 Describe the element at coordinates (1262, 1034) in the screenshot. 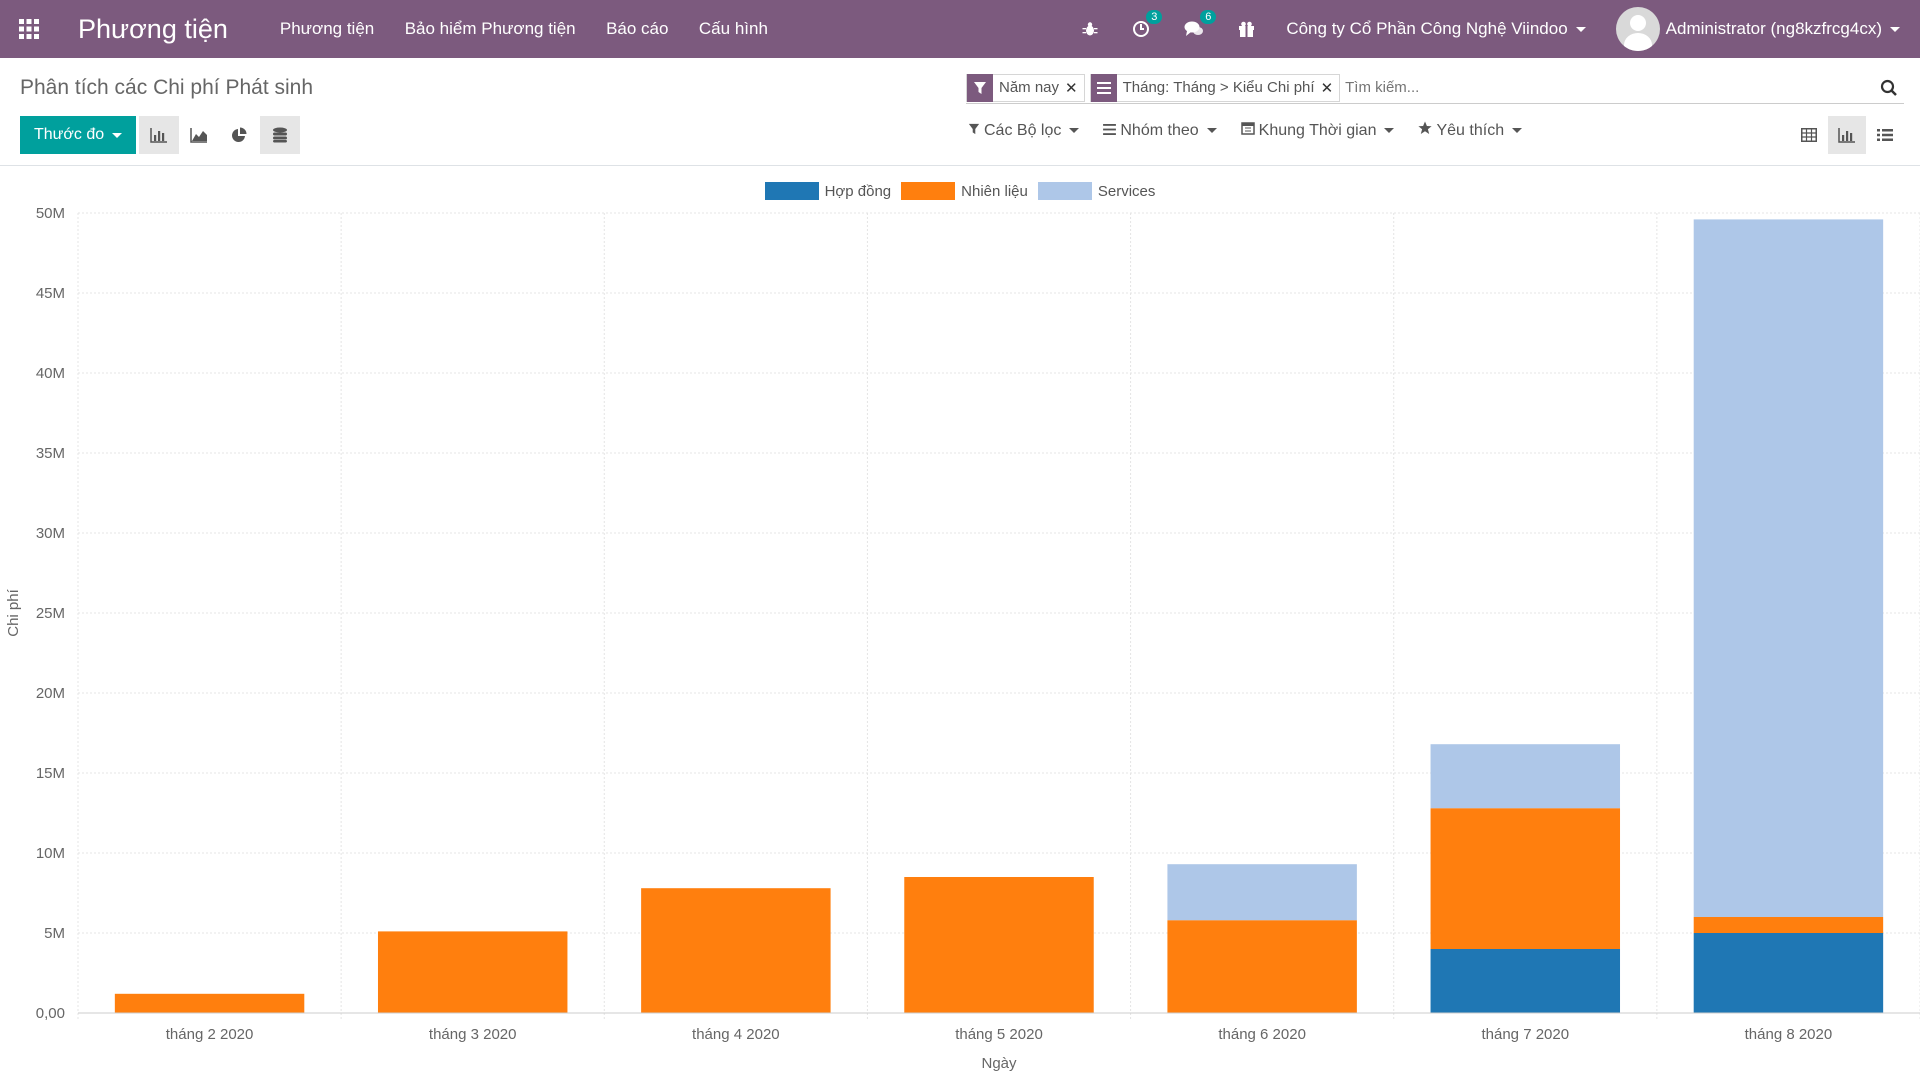

I see `x-tick-label: tháng 6 2020` at that location.